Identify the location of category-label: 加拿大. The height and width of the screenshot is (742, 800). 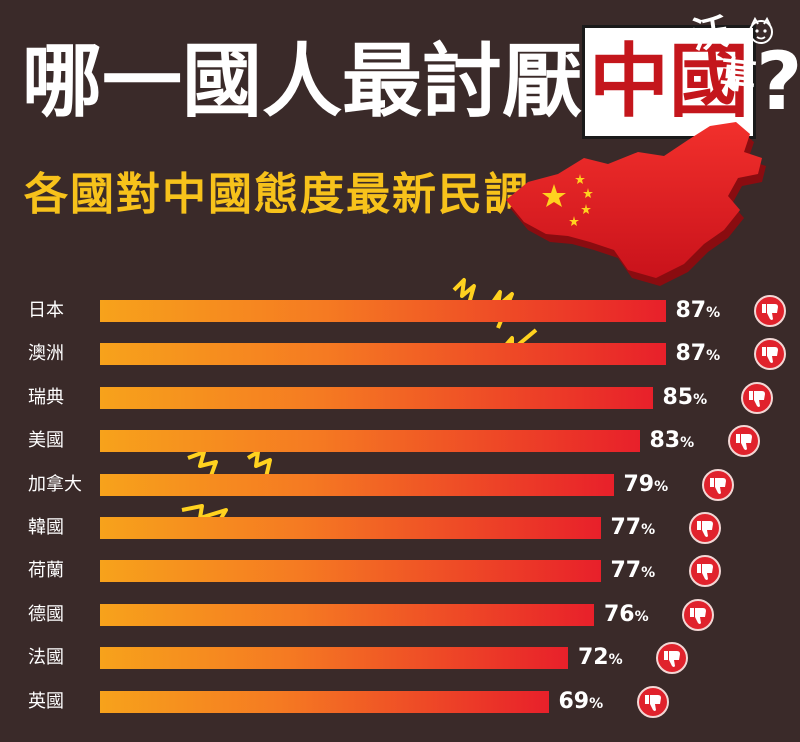
(55, 484).